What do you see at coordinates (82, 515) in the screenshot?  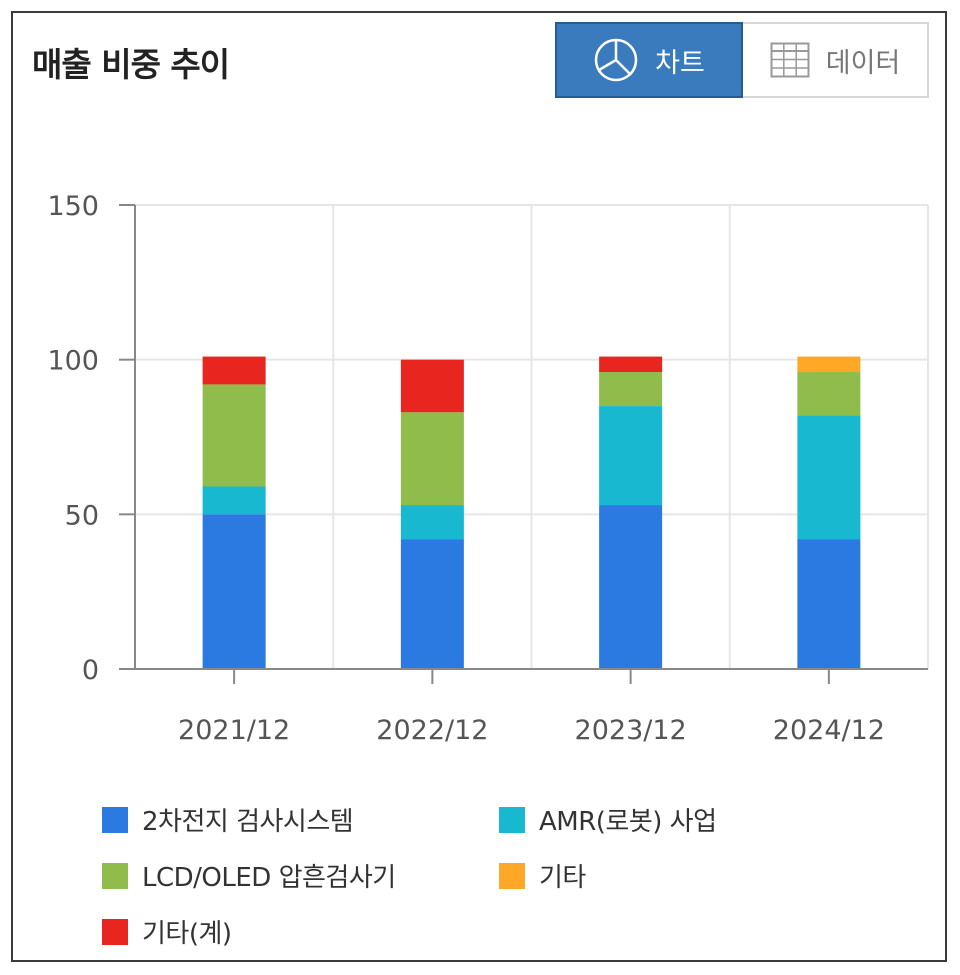 I see `y-tick-label: 50` at bounding box center [82, 515].